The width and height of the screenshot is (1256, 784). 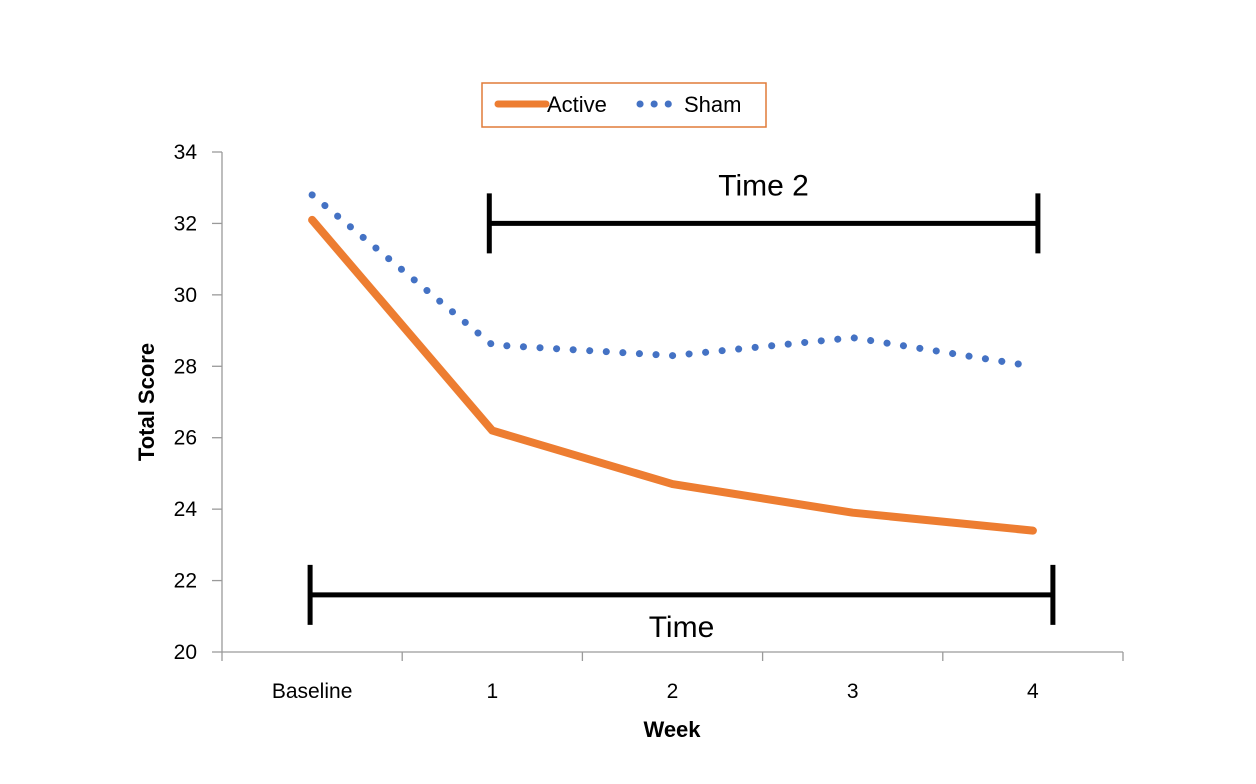 What do you see at coordinates (672, 677) in the screenshot?
I see `x-ticks: Baseline 1 2 3 4` at bounding box center [672, 677].